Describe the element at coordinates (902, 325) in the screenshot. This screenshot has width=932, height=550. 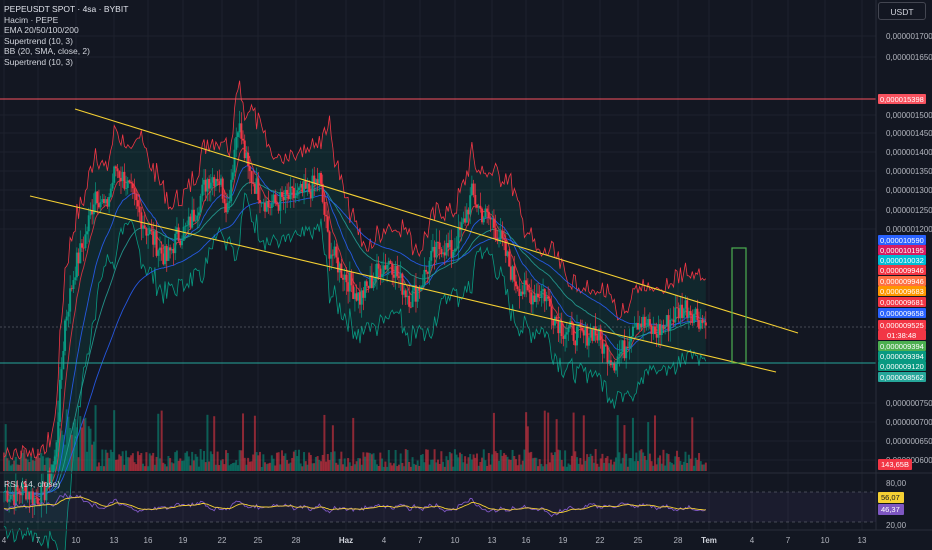
I see `price-badge` at that location.